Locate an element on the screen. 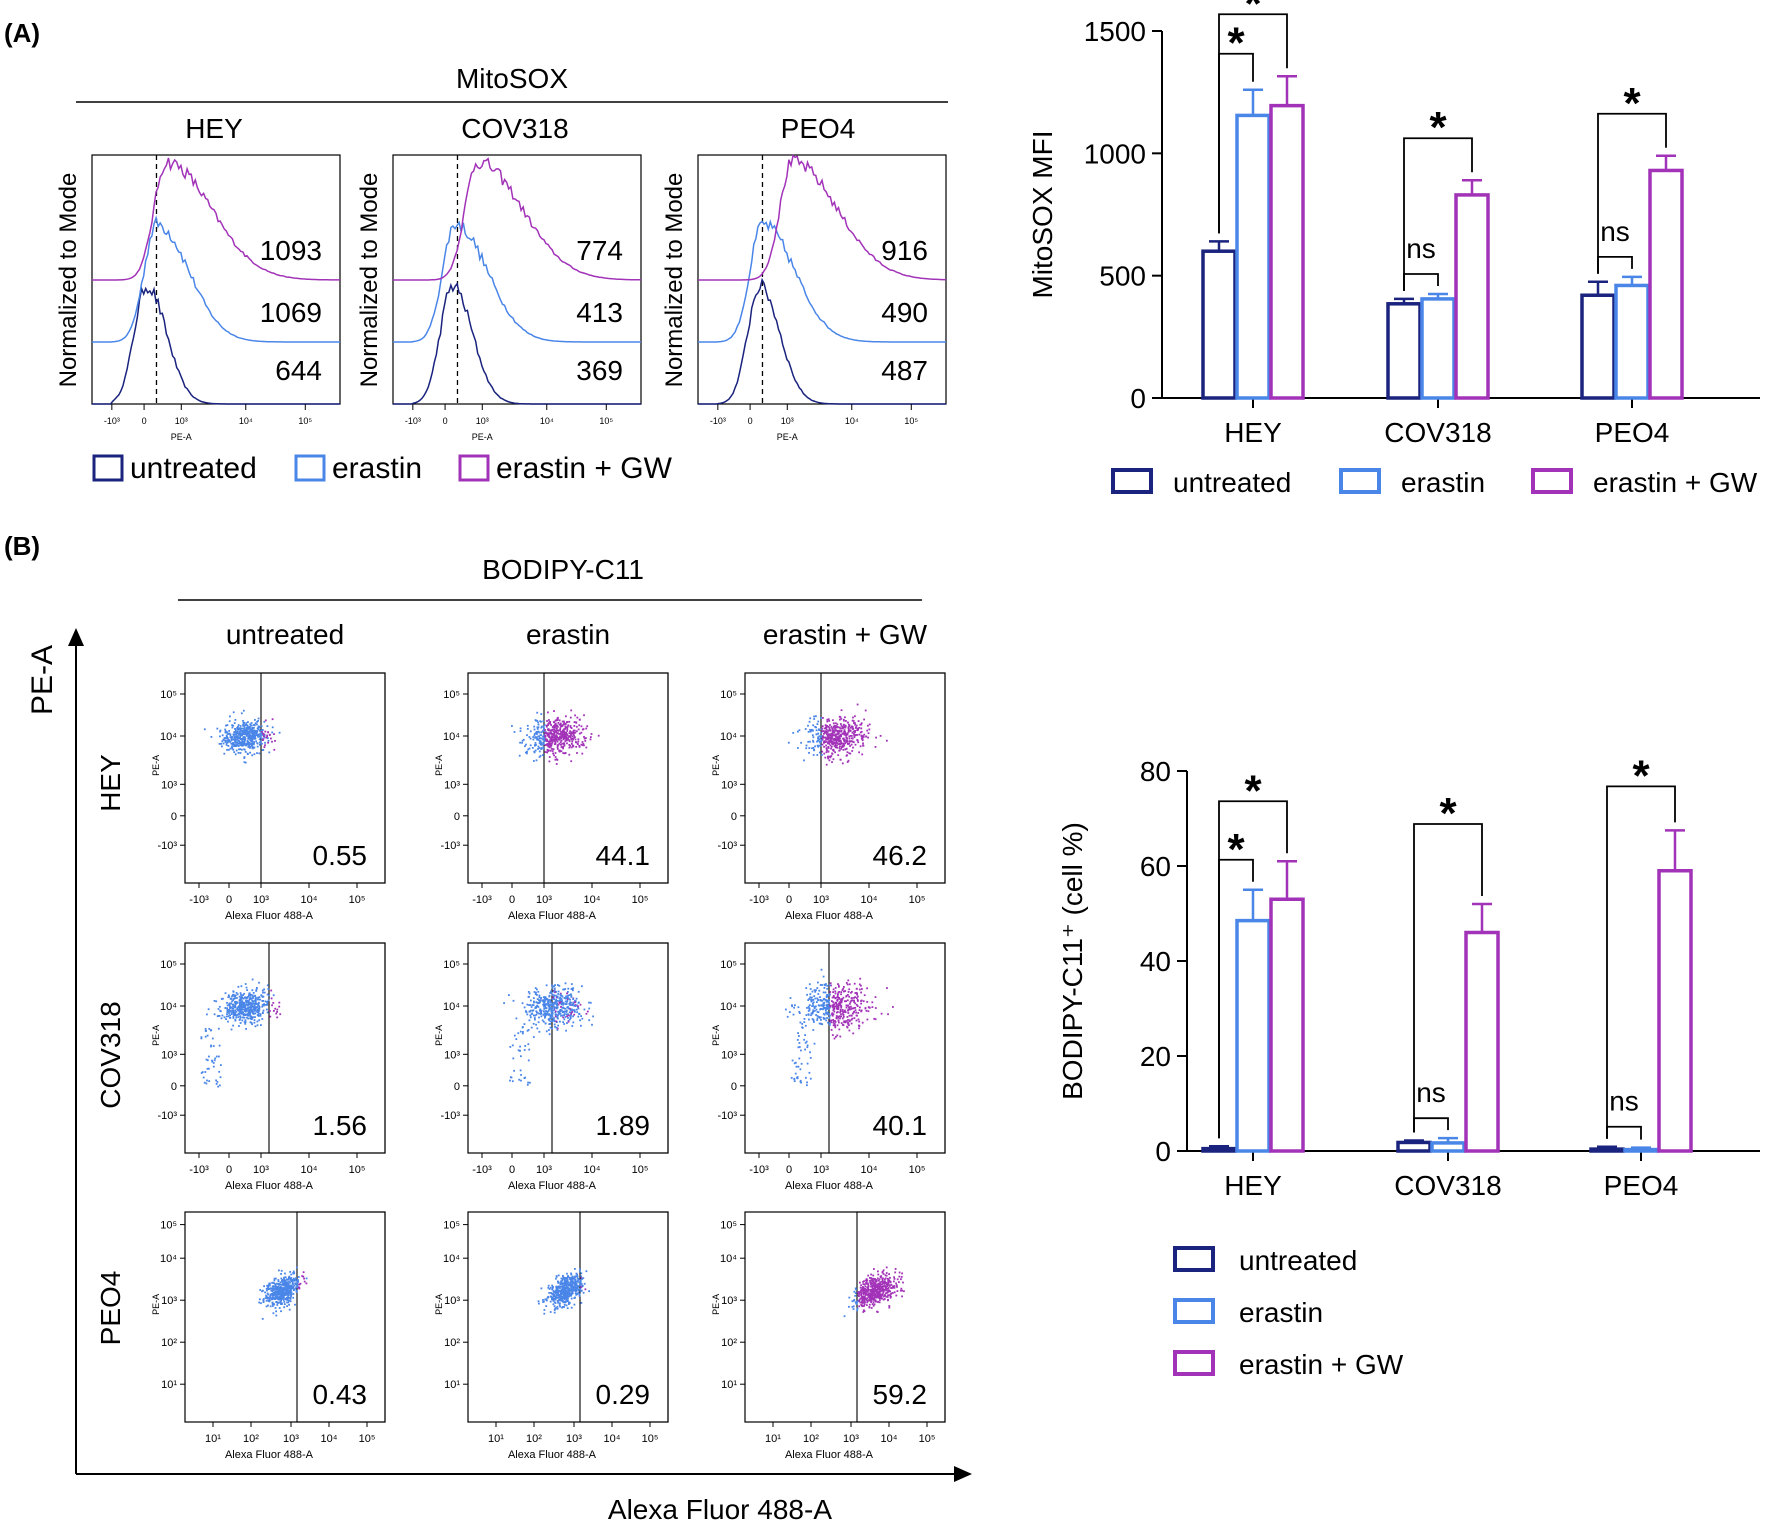  histogram-mfi-value: 487 is located at coordinates (904, 370).